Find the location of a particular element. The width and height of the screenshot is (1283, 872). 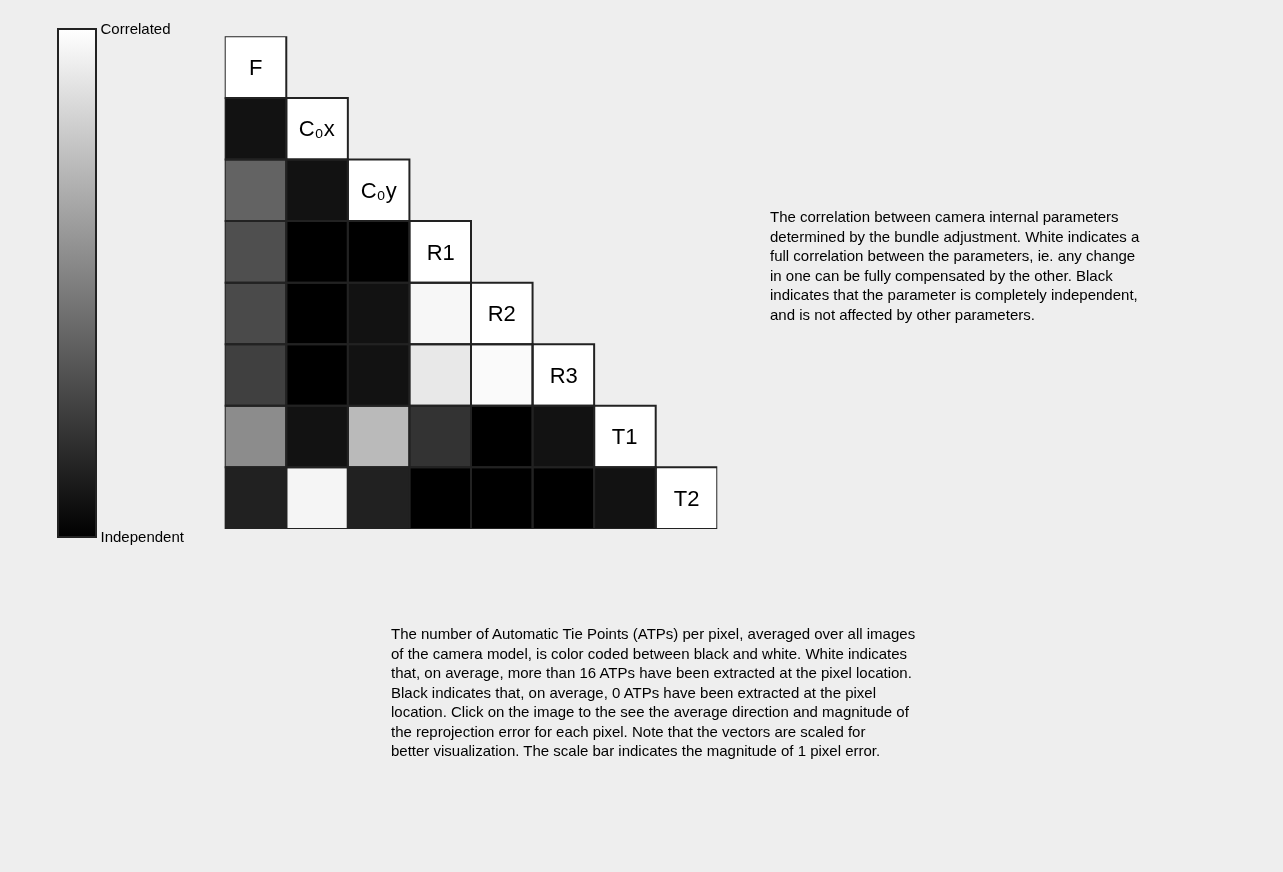

data-label: C₀x is located at coordinates (316, 129).